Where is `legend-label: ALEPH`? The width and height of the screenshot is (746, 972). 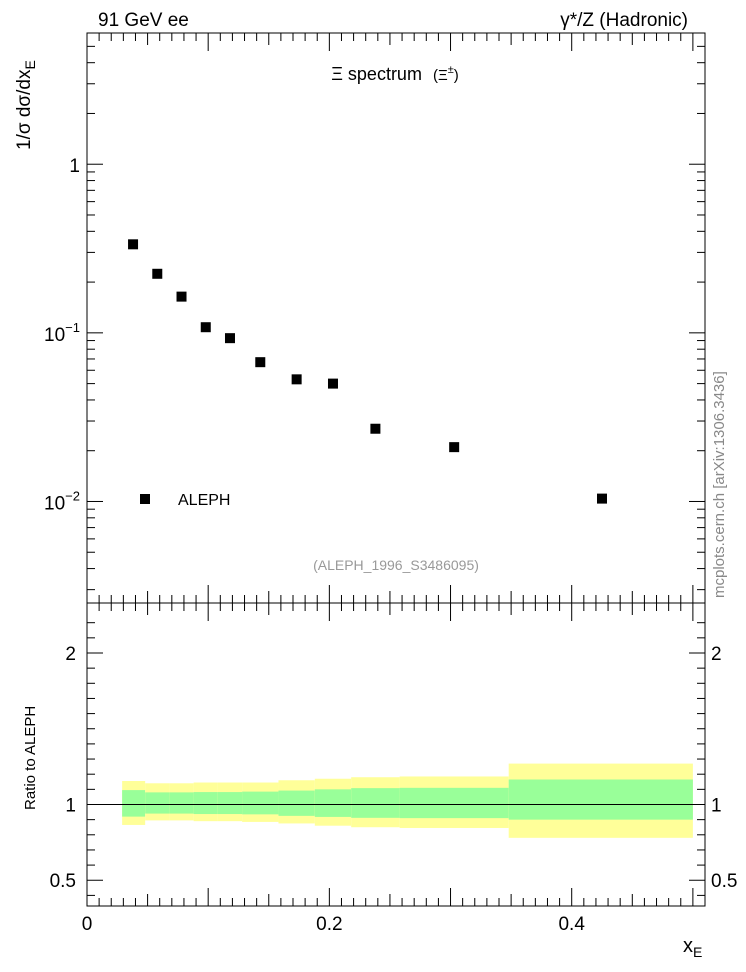
legend-label: ALEPH is located at coordinates (204, 500).